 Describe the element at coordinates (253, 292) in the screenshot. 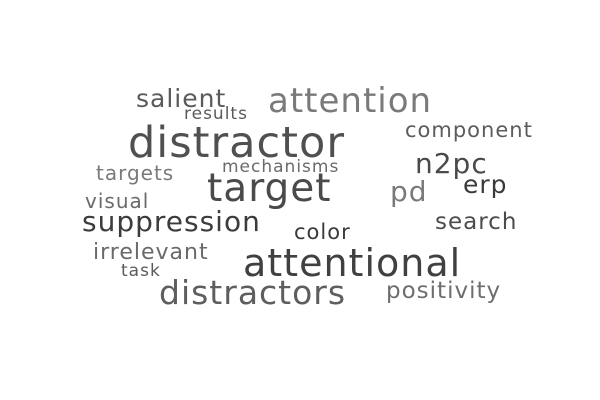

I see `word-distractors: distractors` at that location.